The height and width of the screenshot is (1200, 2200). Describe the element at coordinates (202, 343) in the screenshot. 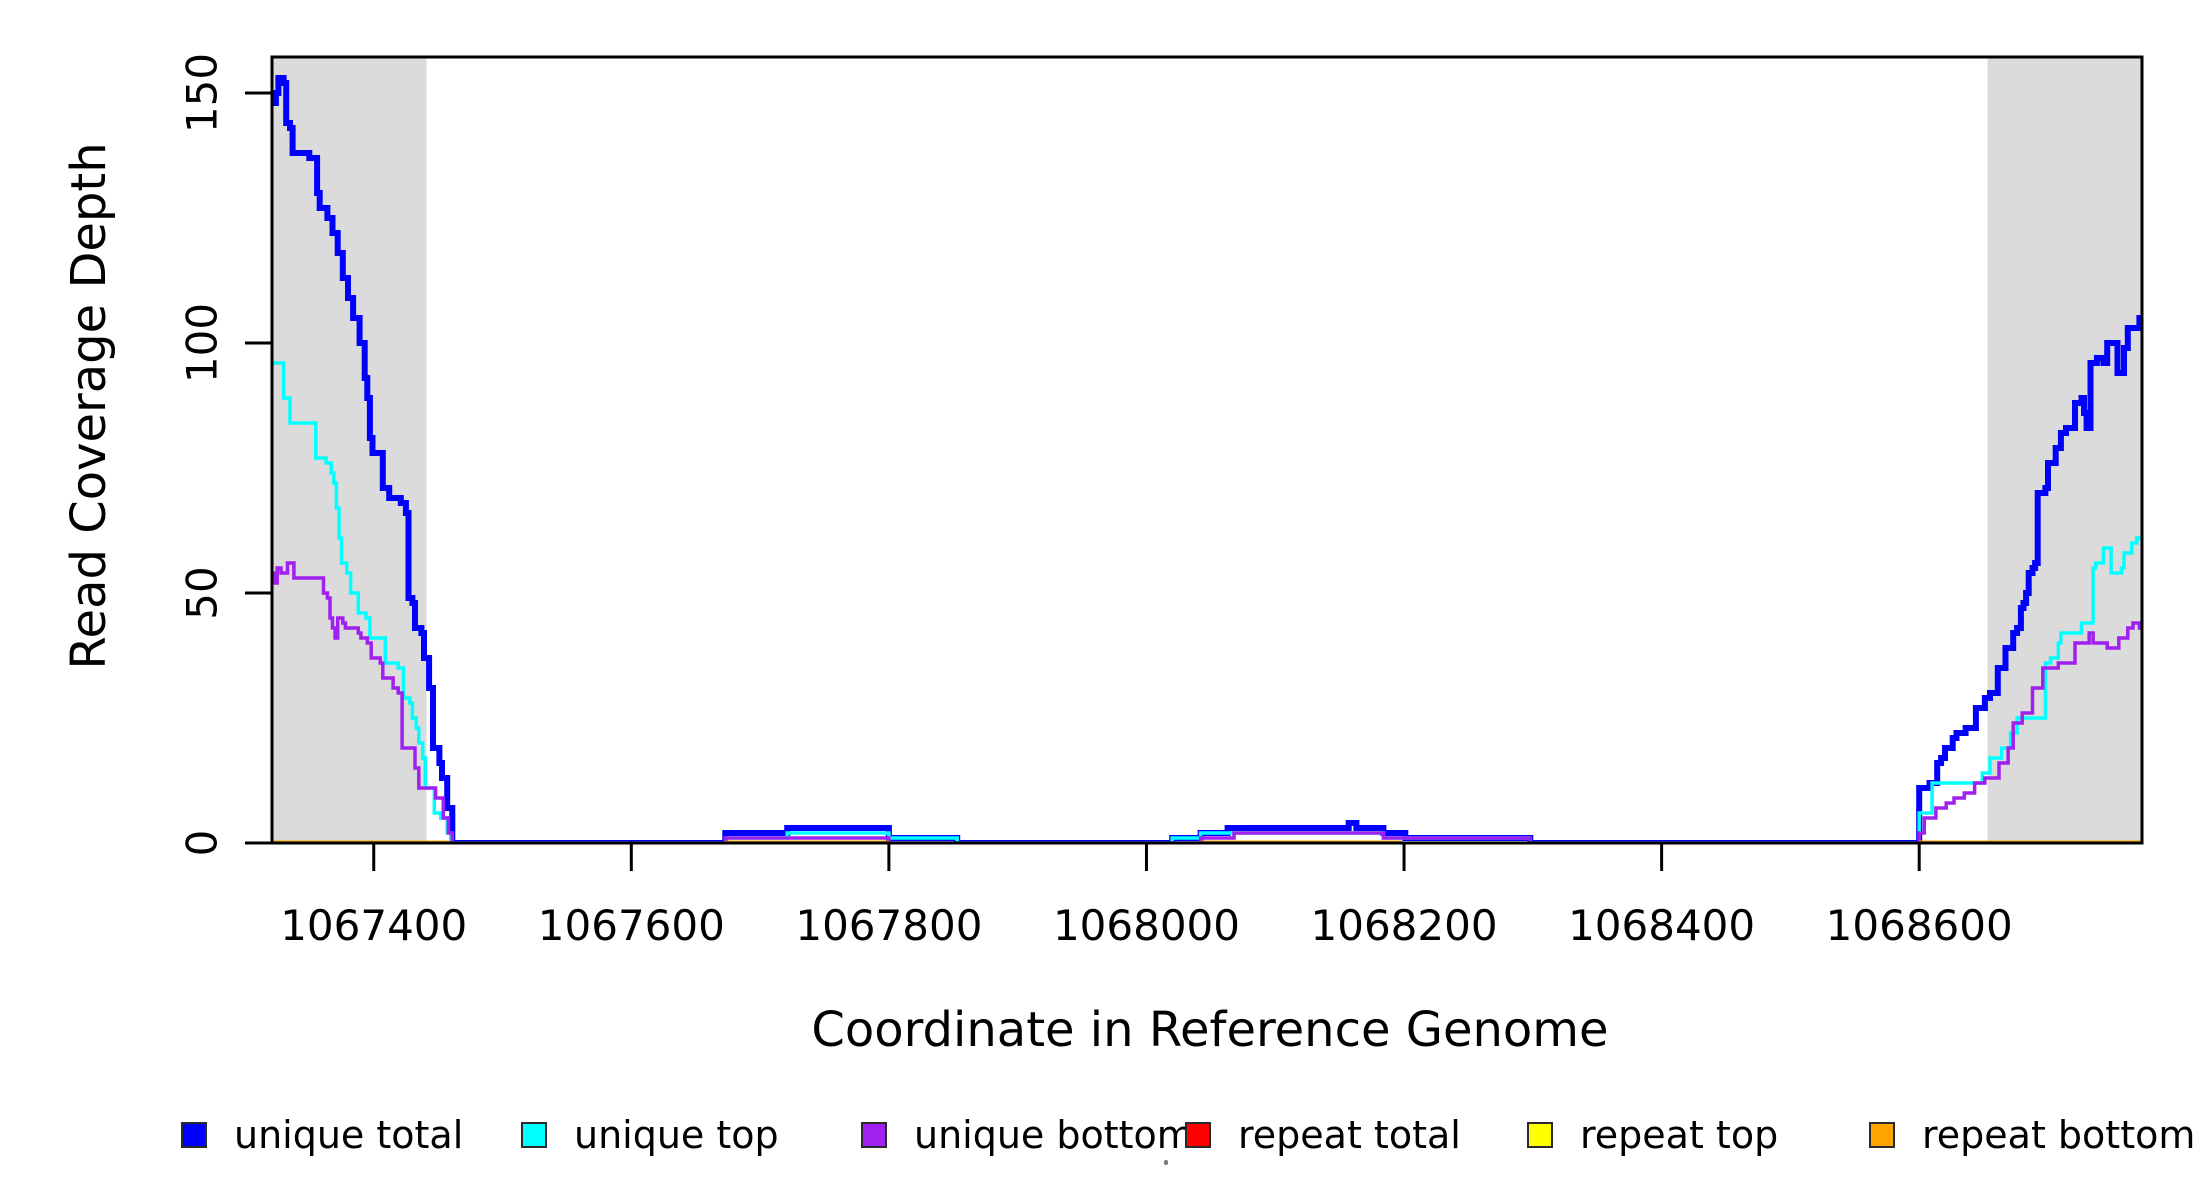

I see `y-tick-label: 100` at that location.